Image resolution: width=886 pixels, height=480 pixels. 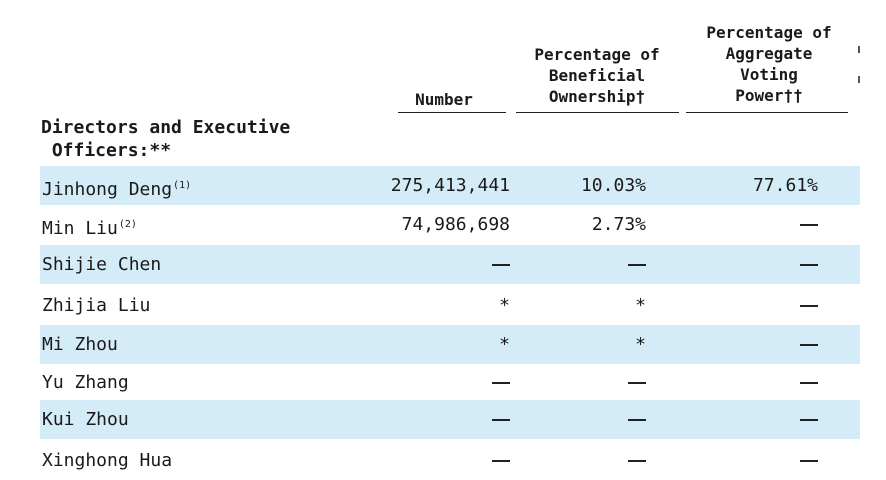 I want to click on table-row: Jinhong Deng(1) 275,413,441 10.03% 77.61%, so click(x=450, y=185).